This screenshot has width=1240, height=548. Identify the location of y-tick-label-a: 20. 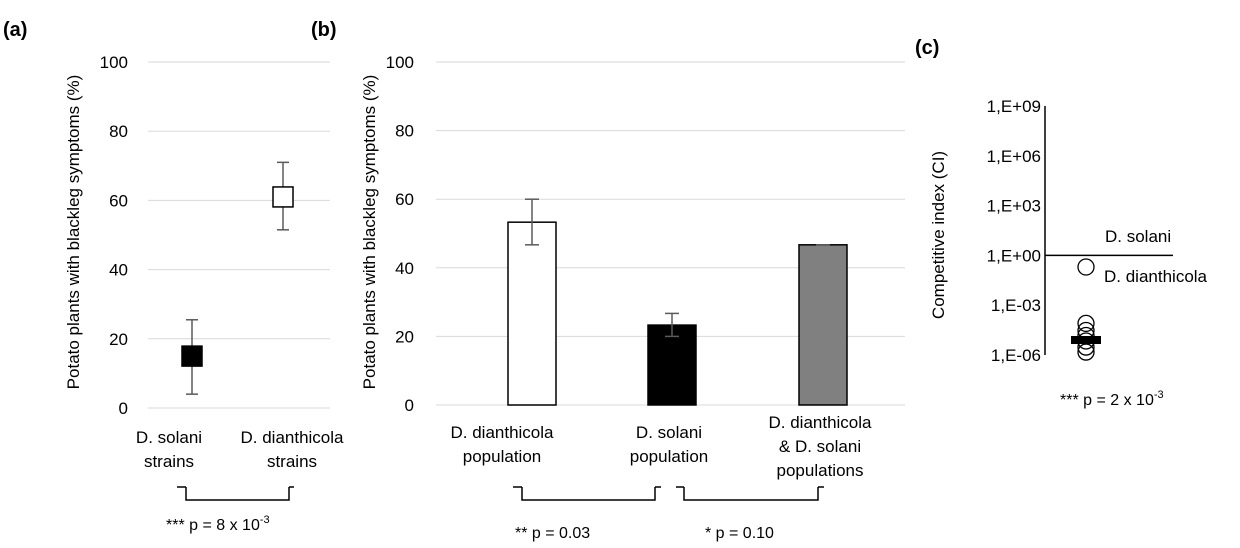
(118, 339).